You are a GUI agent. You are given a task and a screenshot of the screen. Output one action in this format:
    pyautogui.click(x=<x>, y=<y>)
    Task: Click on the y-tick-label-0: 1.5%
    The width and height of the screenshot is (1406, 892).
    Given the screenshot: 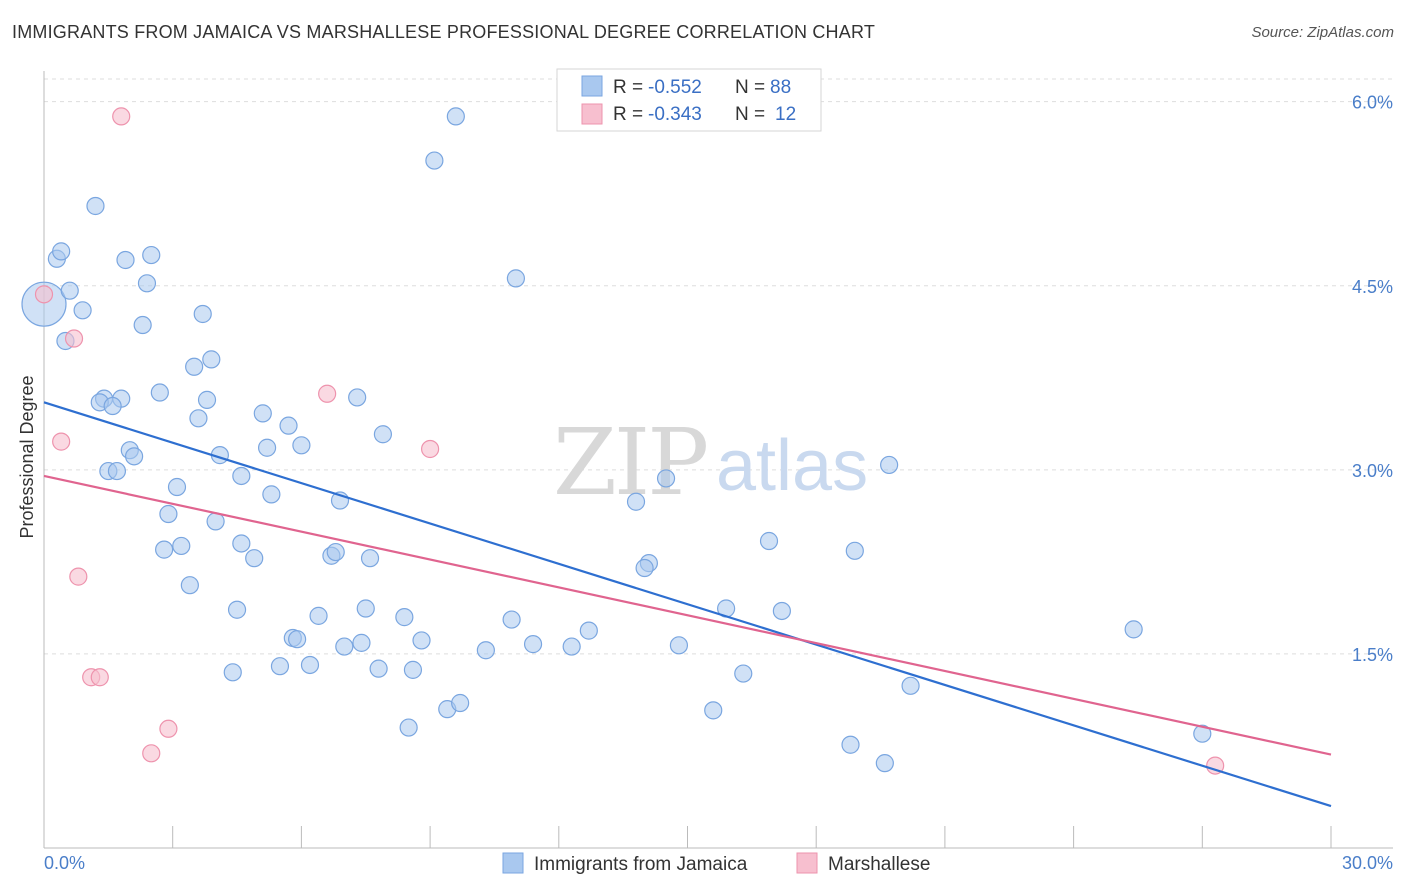 What is the action you would take?
    pyautogui.click(x=1372, y=655)
    